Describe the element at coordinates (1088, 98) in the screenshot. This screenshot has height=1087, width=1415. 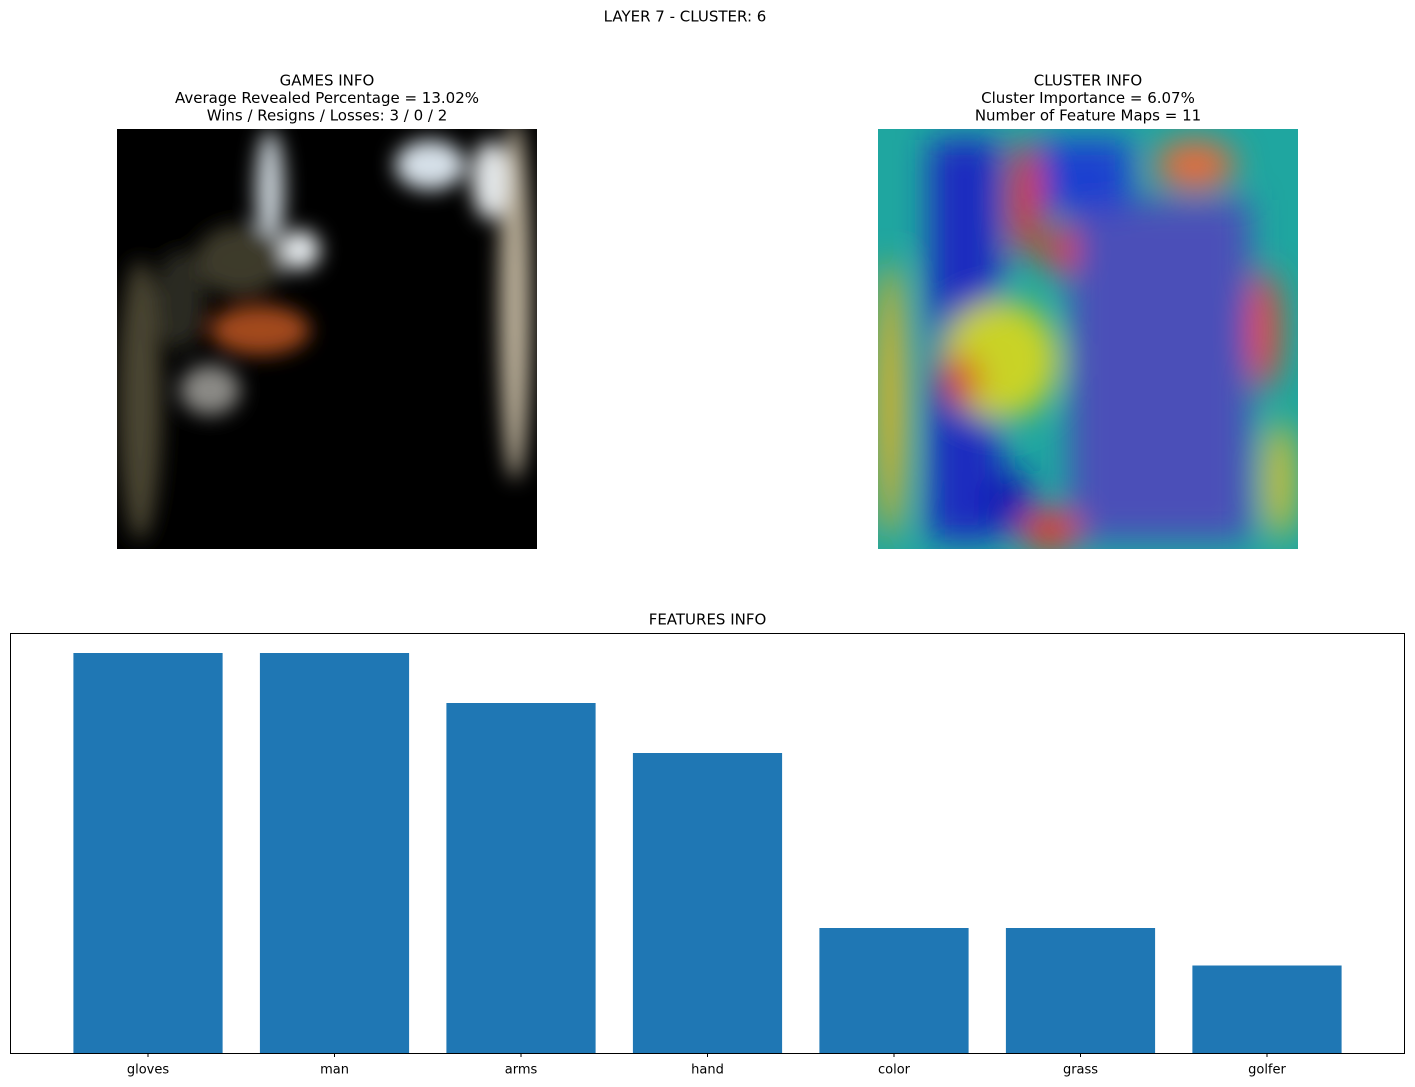
I see `panel-title: Cluster Importance = 6.07%` at that location.